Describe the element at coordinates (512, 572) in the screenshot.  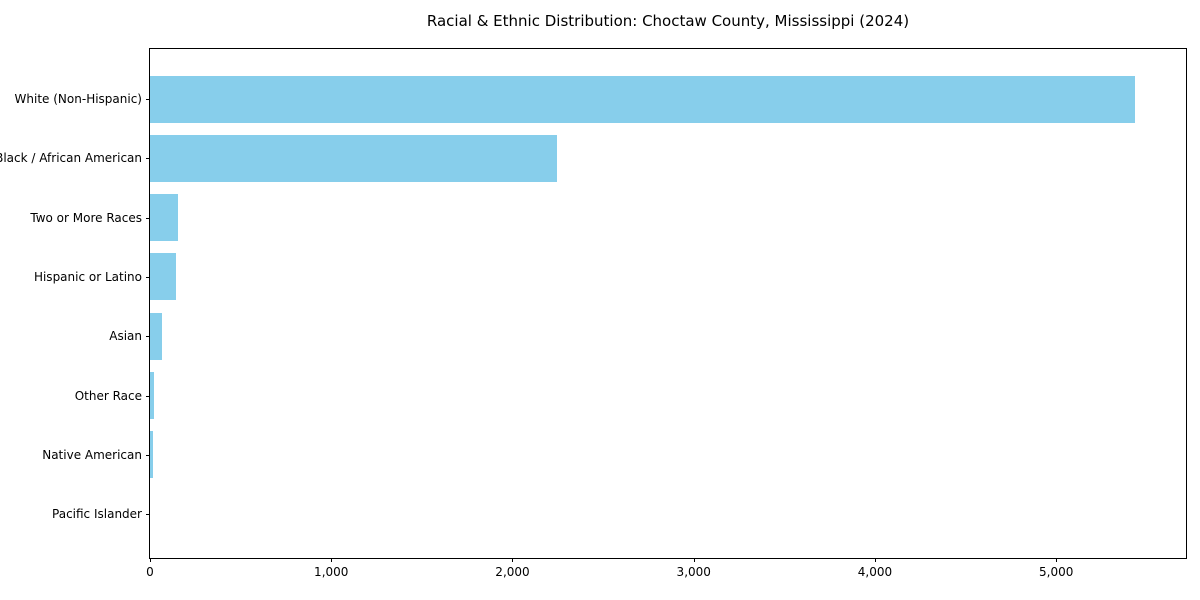
I see `x-tick-label-2-000: 2,000` at that location.